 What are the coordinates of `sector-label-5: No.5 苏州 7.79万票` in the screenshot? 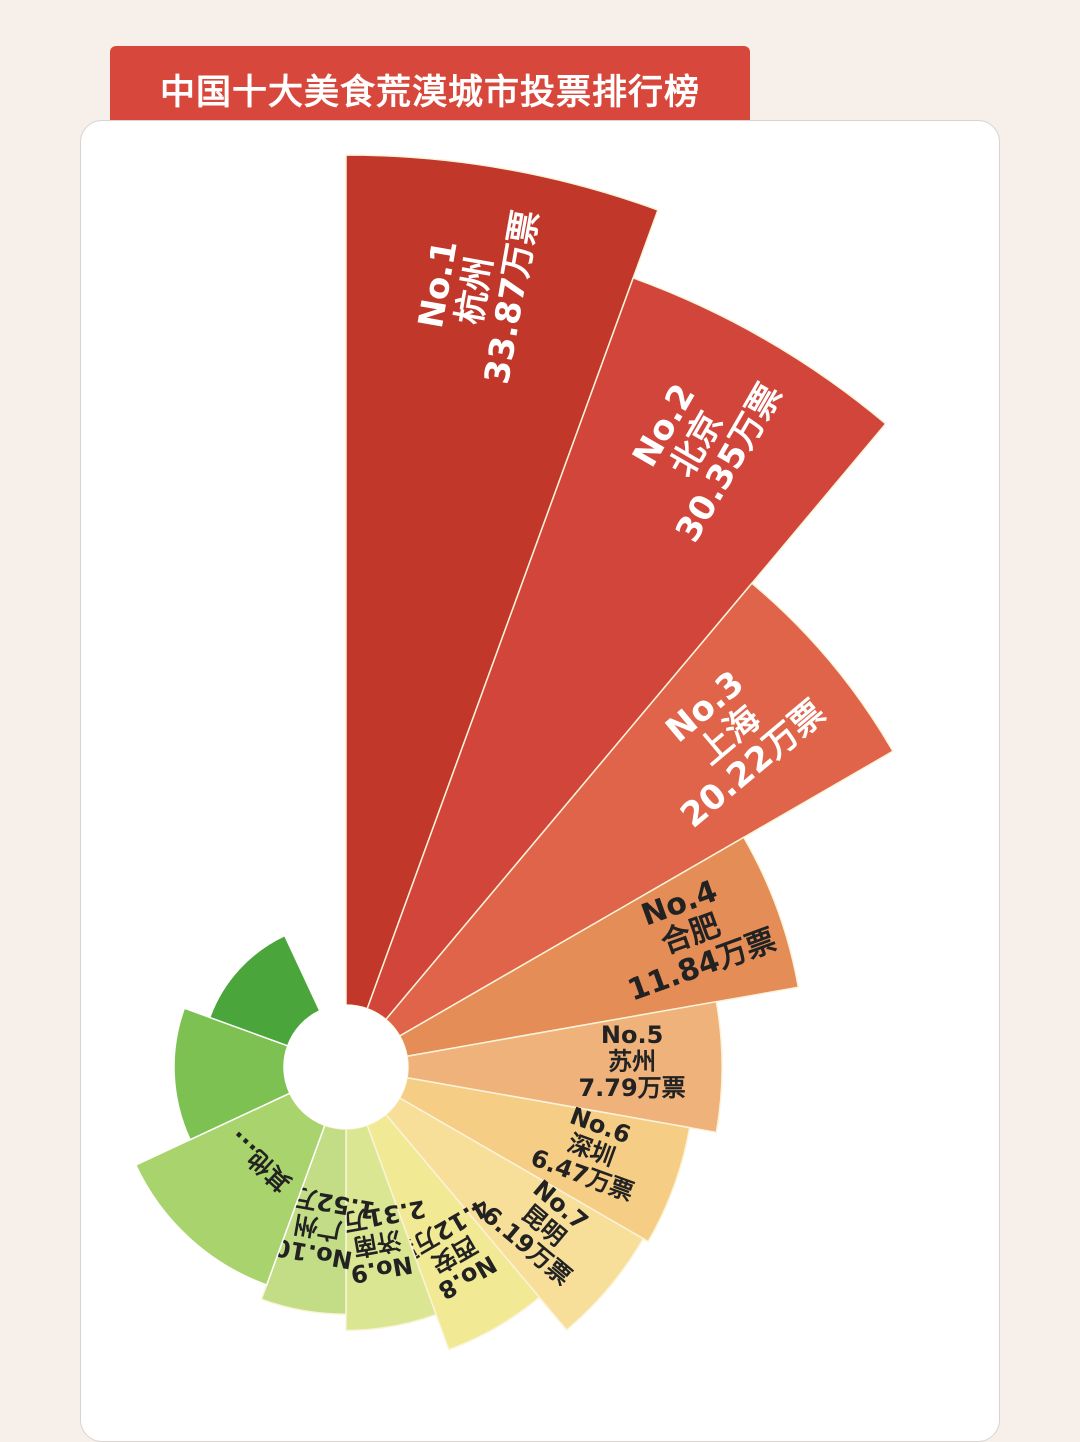 It's located at (631, 1061).